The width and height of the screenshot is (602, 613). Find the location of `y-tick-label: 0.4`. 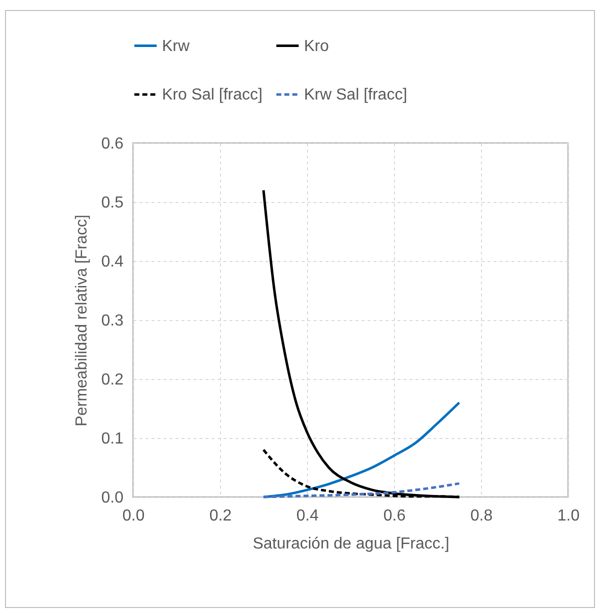

y-tick-label: 0.4 is located at coordinates (112, 262).